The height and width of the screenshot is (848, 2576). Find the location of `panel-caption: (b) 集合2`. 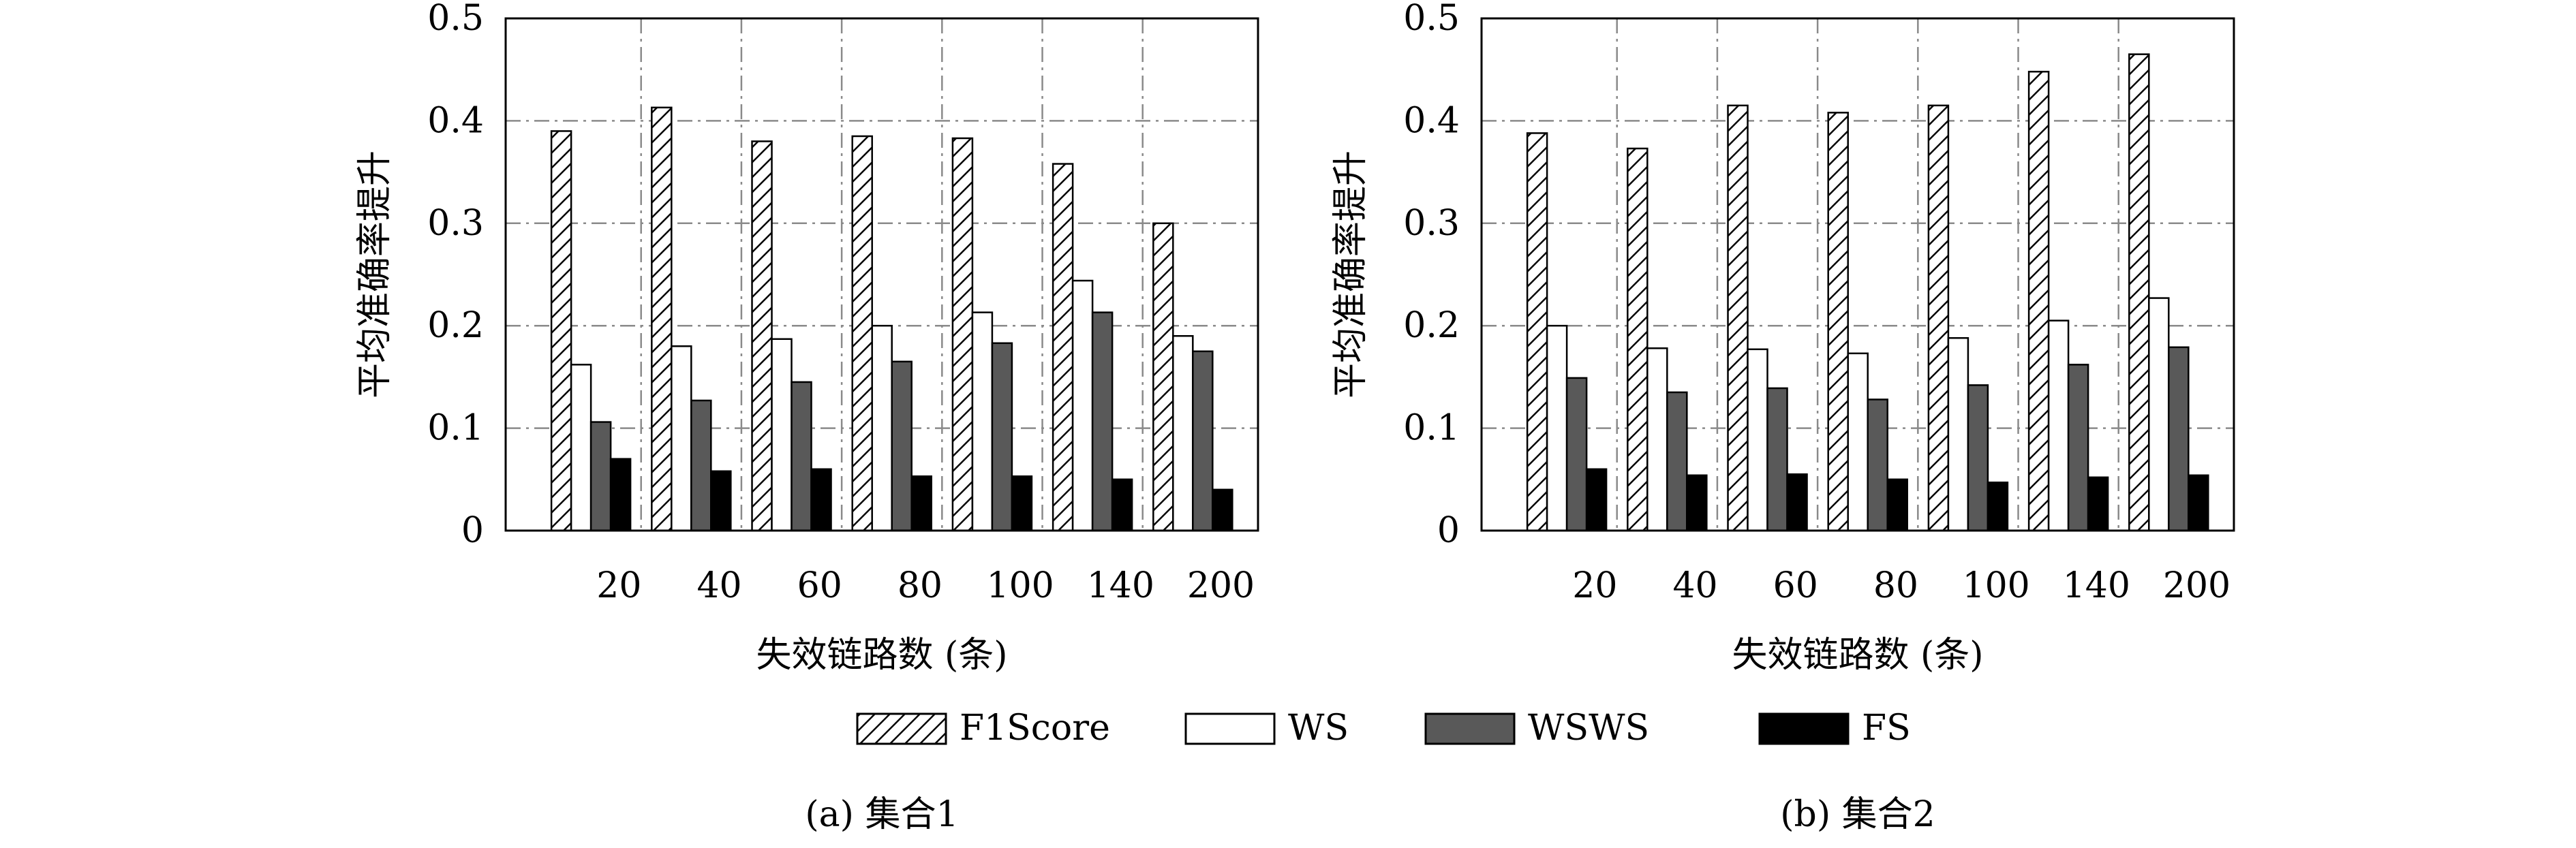

panel-caption: (b) 集合2 is located at coordinates (1857, 814).